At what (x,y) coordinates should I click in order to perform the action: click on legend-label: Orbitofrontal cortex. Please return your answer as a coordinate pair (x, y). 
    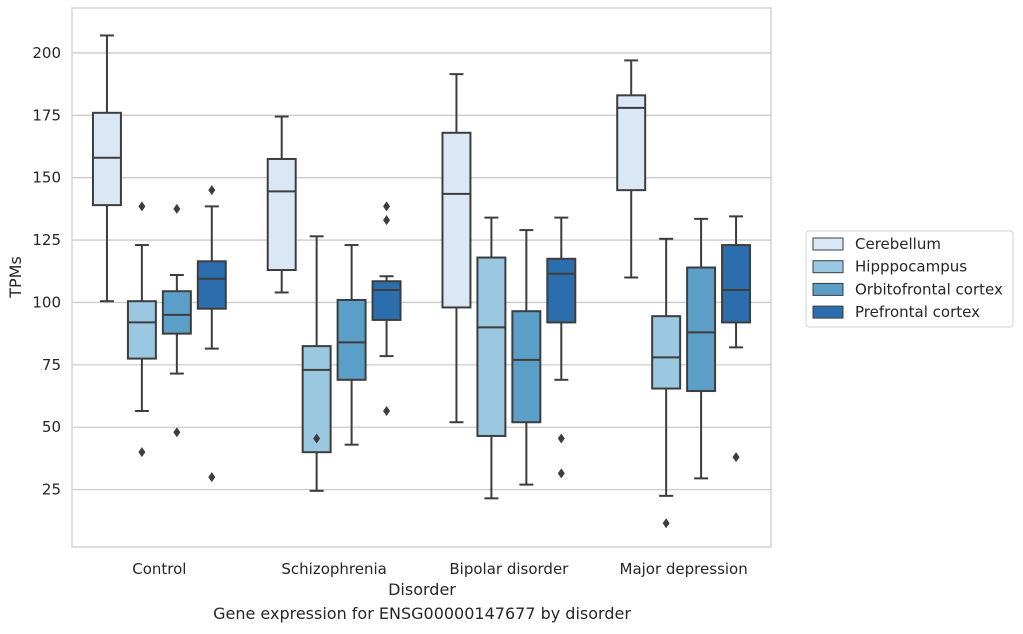
    Looking at the image, I should click on (929, 289).